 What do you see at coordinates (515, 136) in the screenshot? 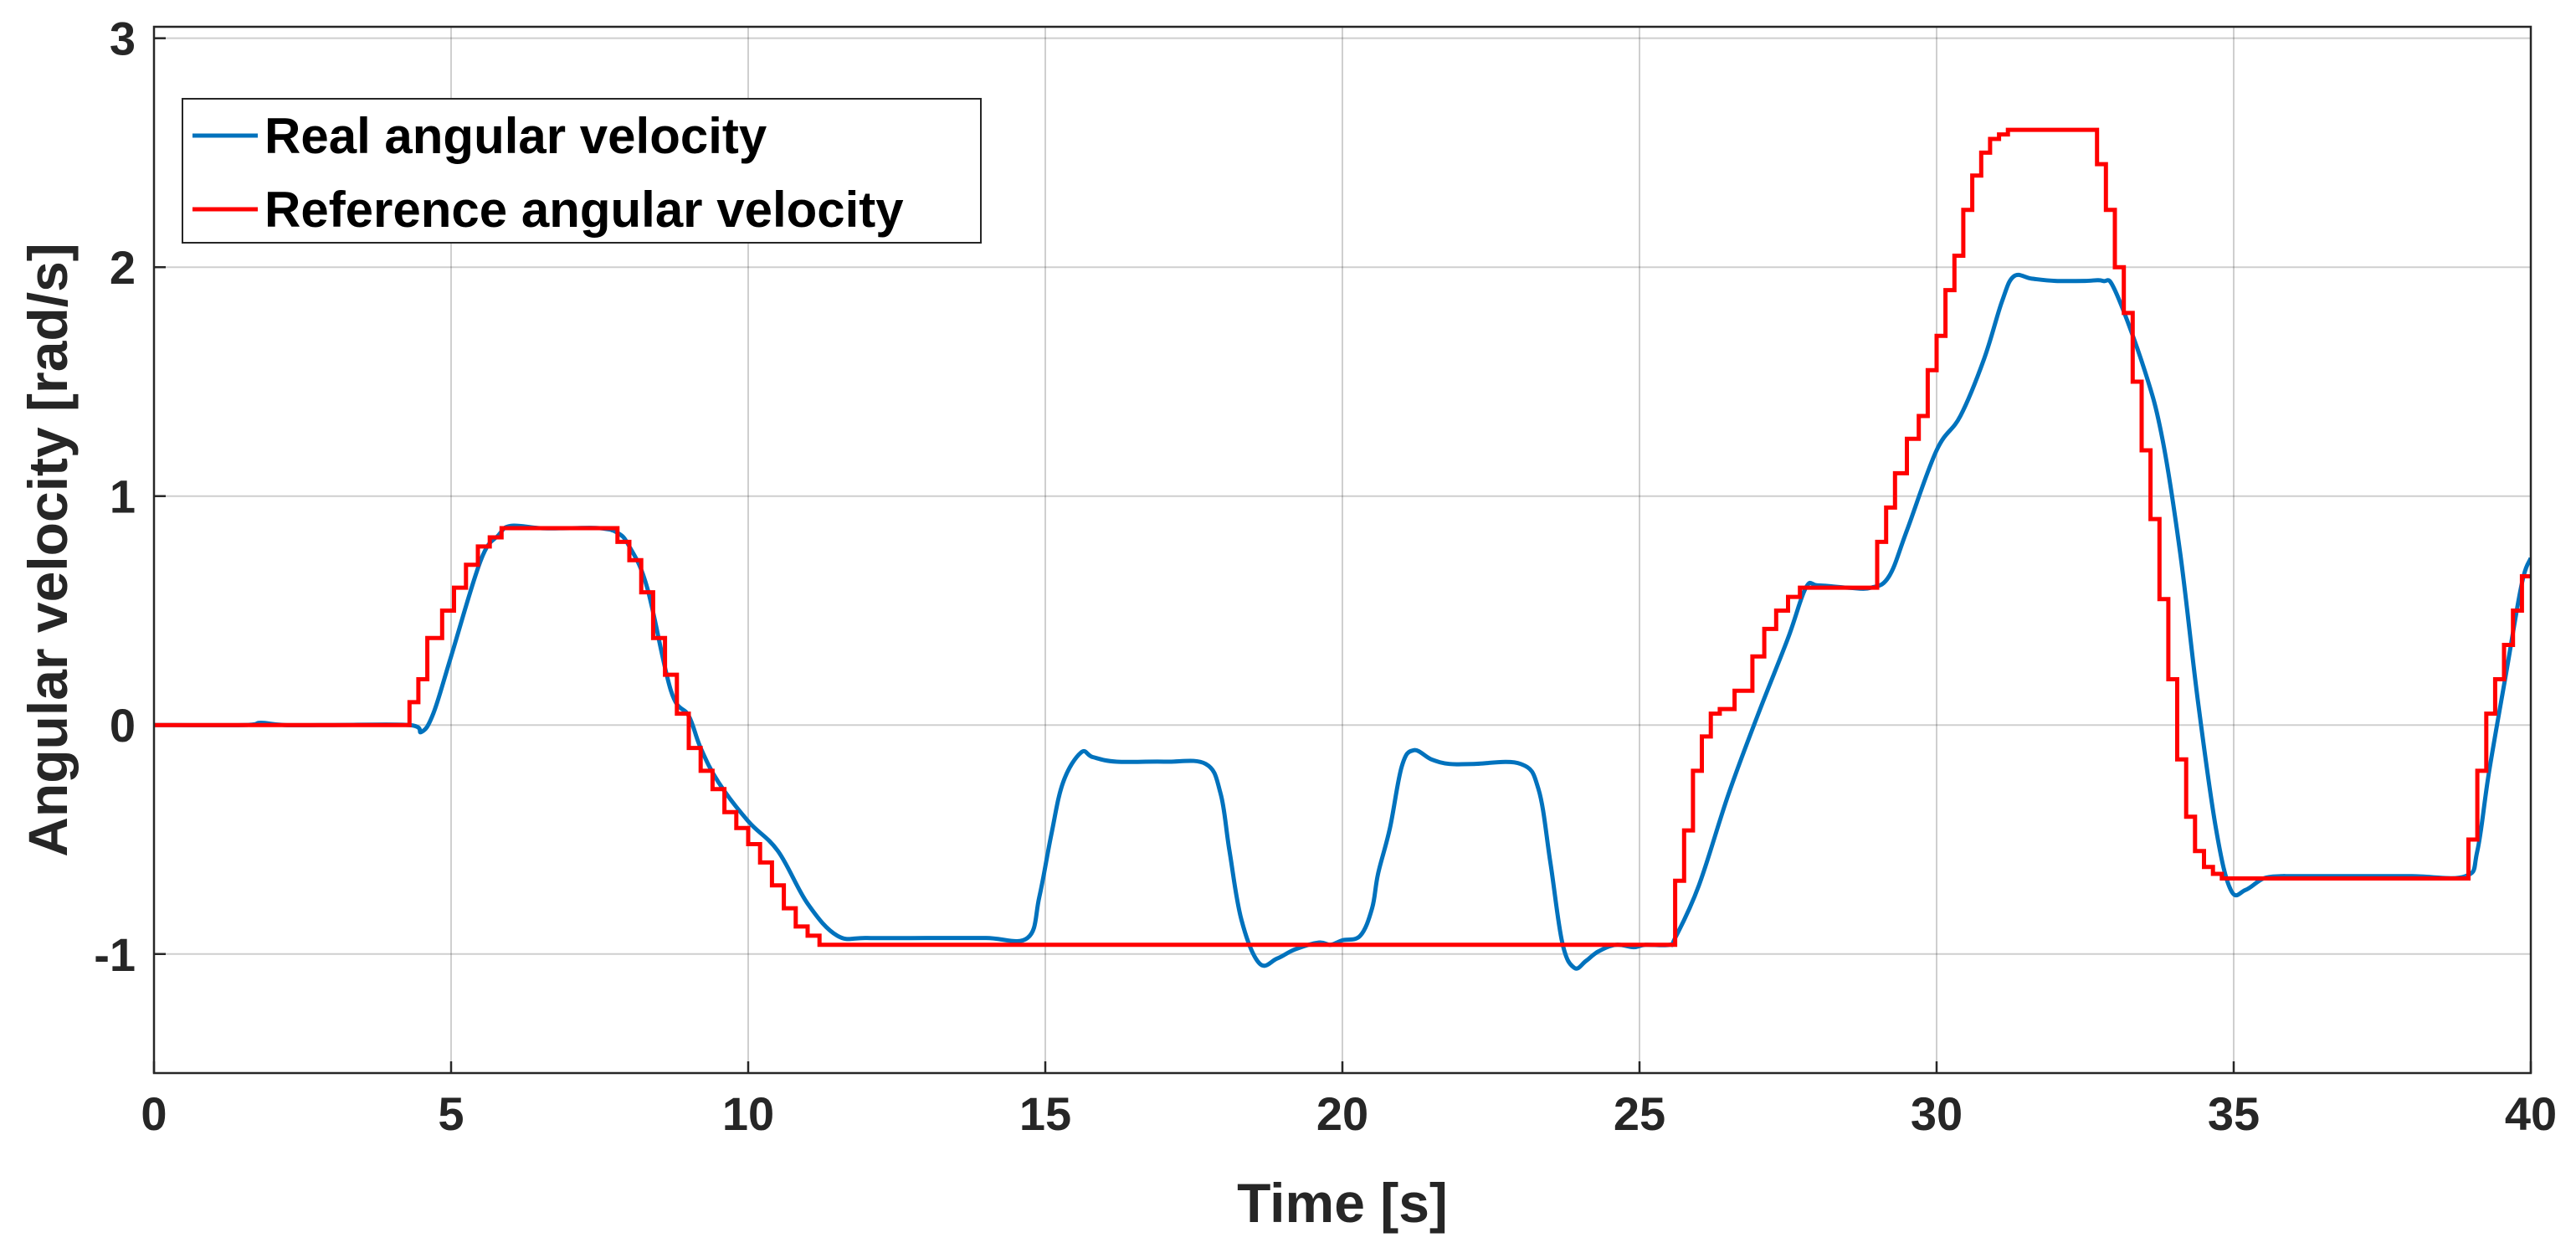
I see `legend-entry-real: Real angular velocity` at bounding box center [515, 136].